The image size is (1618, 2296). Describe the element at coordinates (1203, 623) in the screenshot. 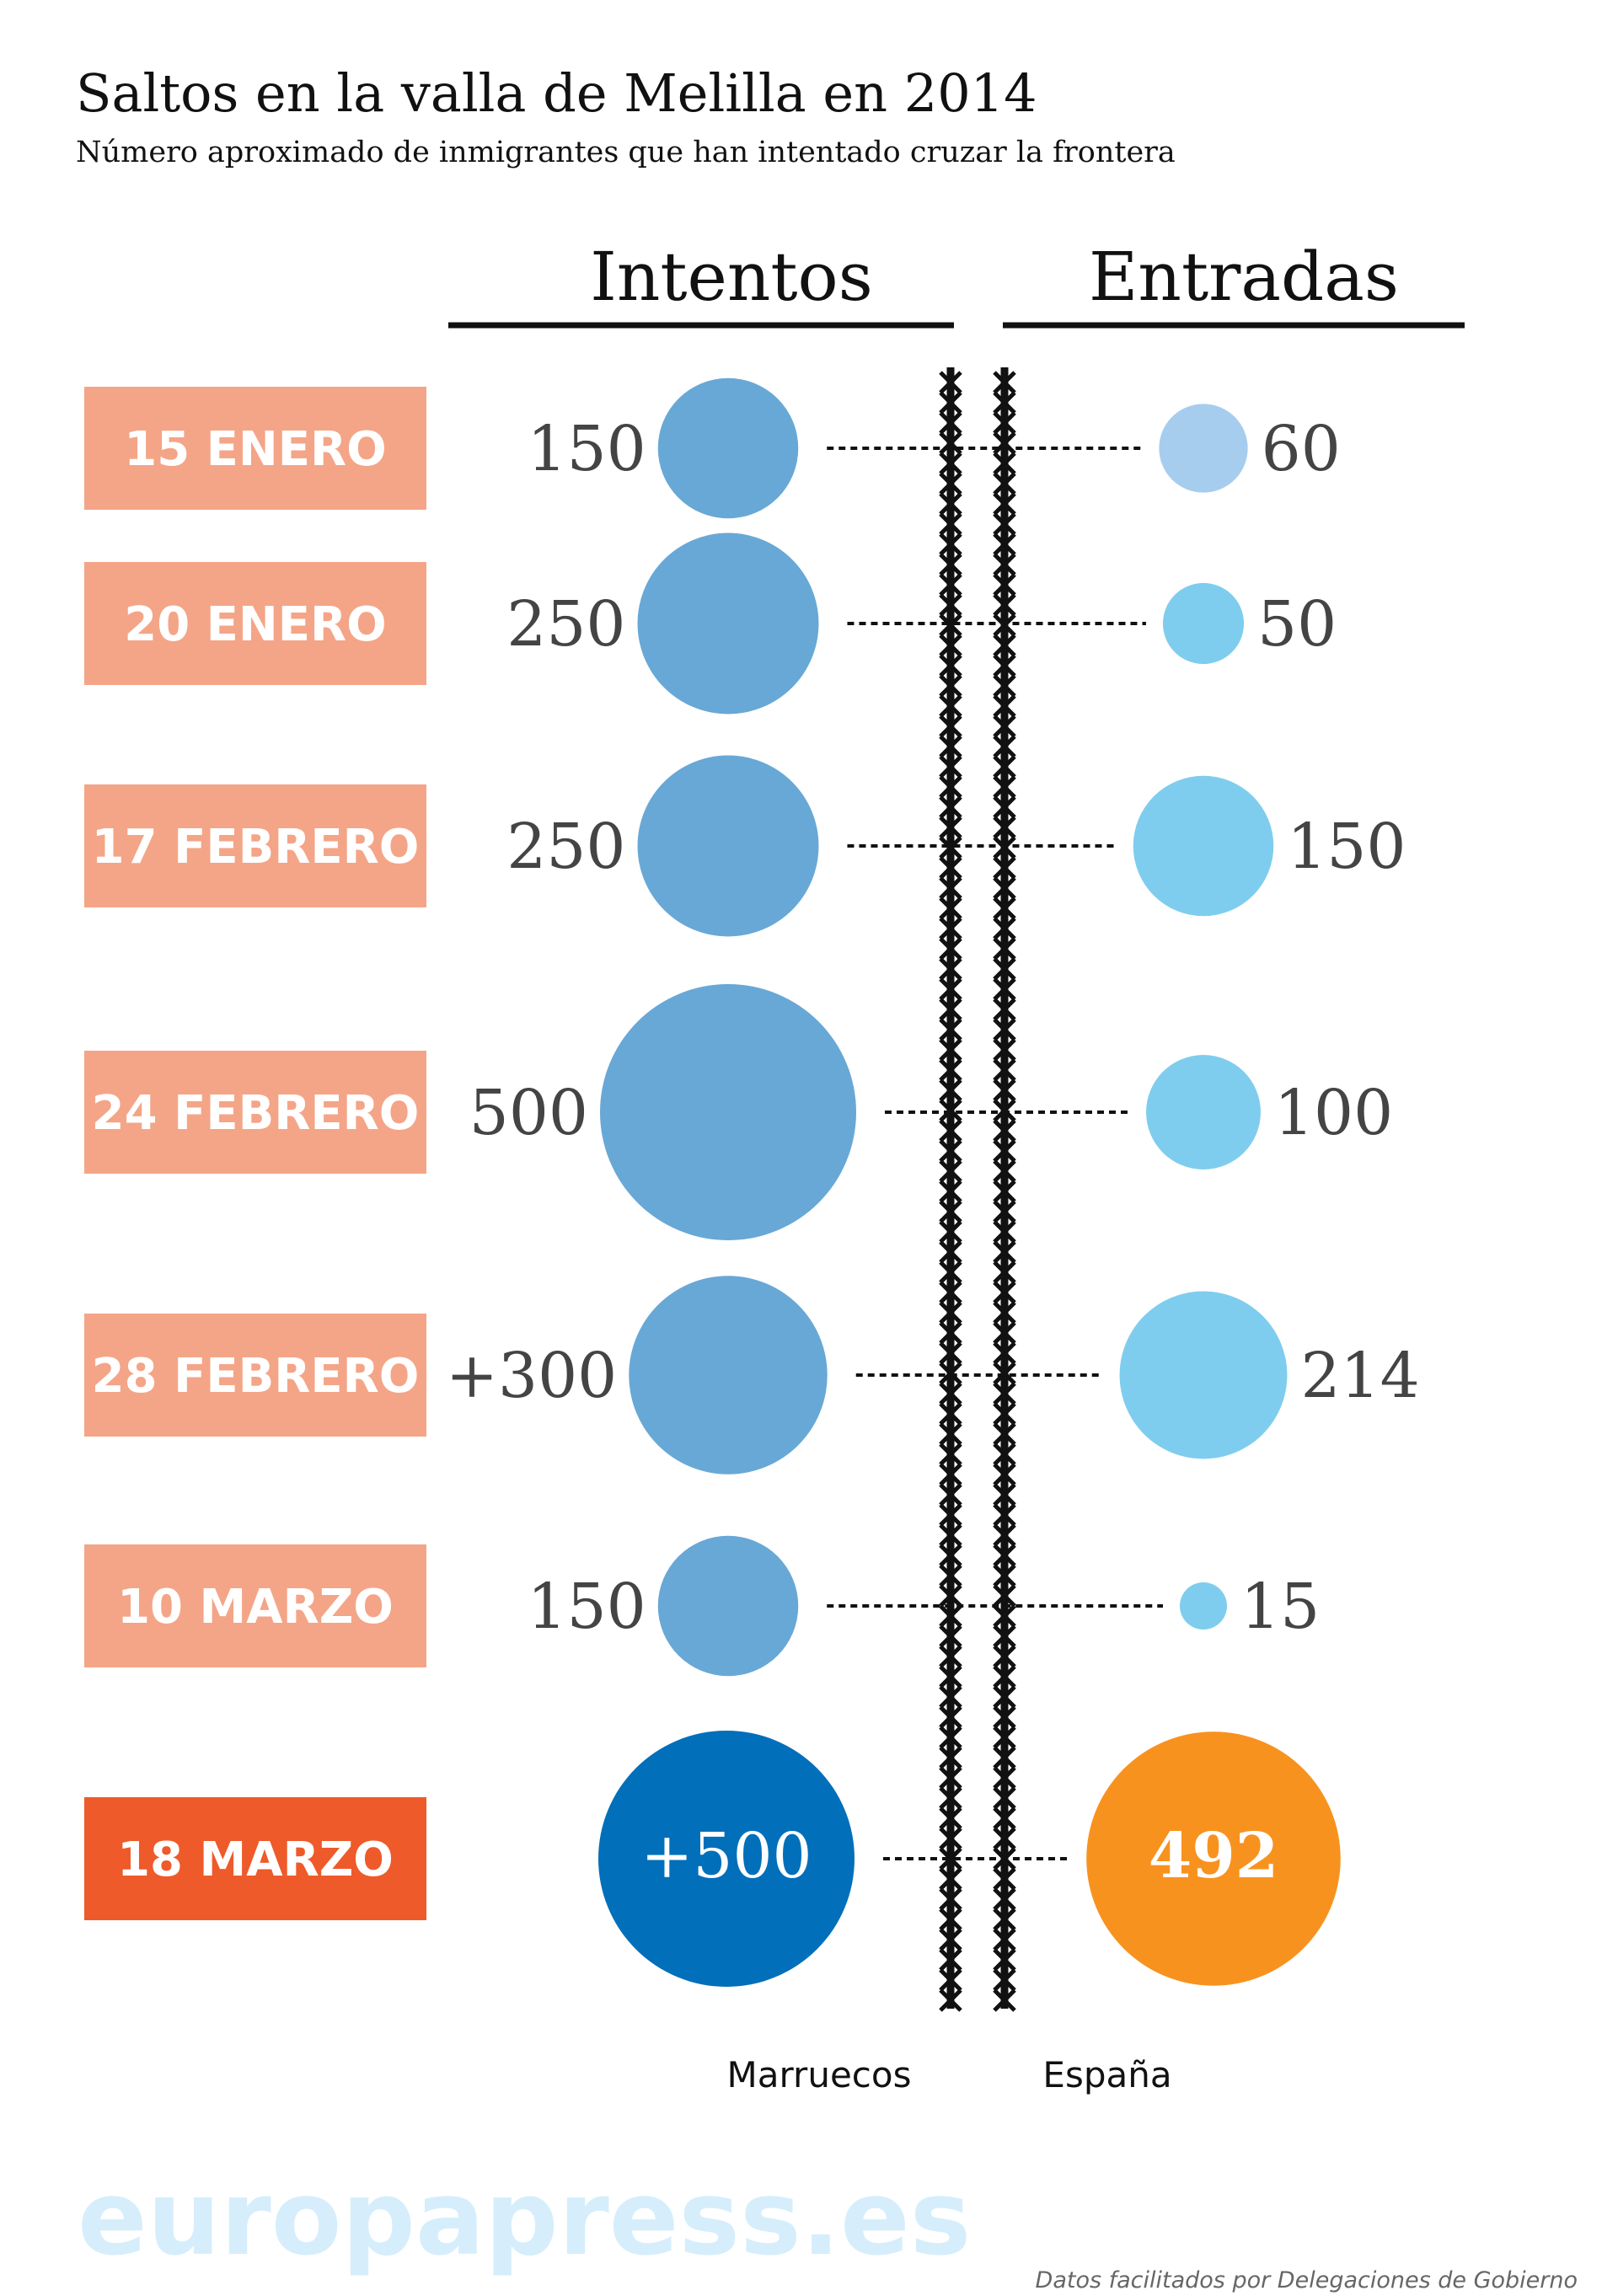

I see `entradas-bubble-20-enero` at that location.